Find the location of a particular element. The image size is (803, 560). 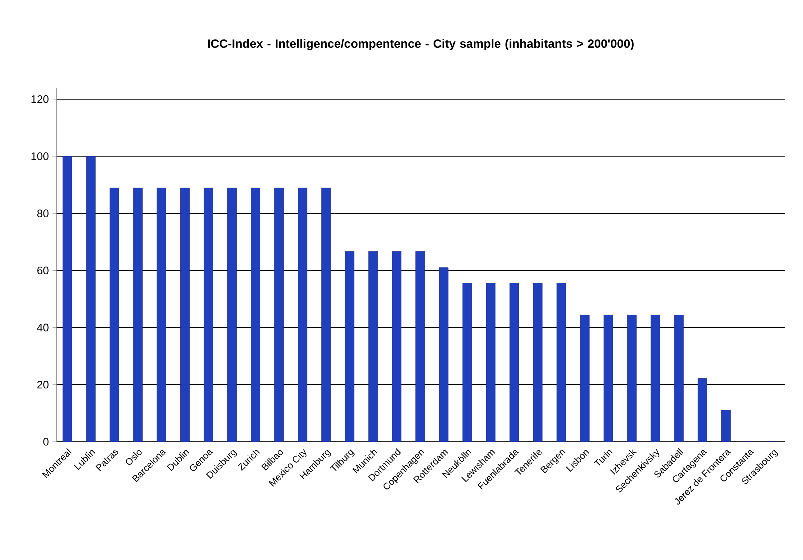

y-tick-label: 120 is located at coordinates (40, 100).